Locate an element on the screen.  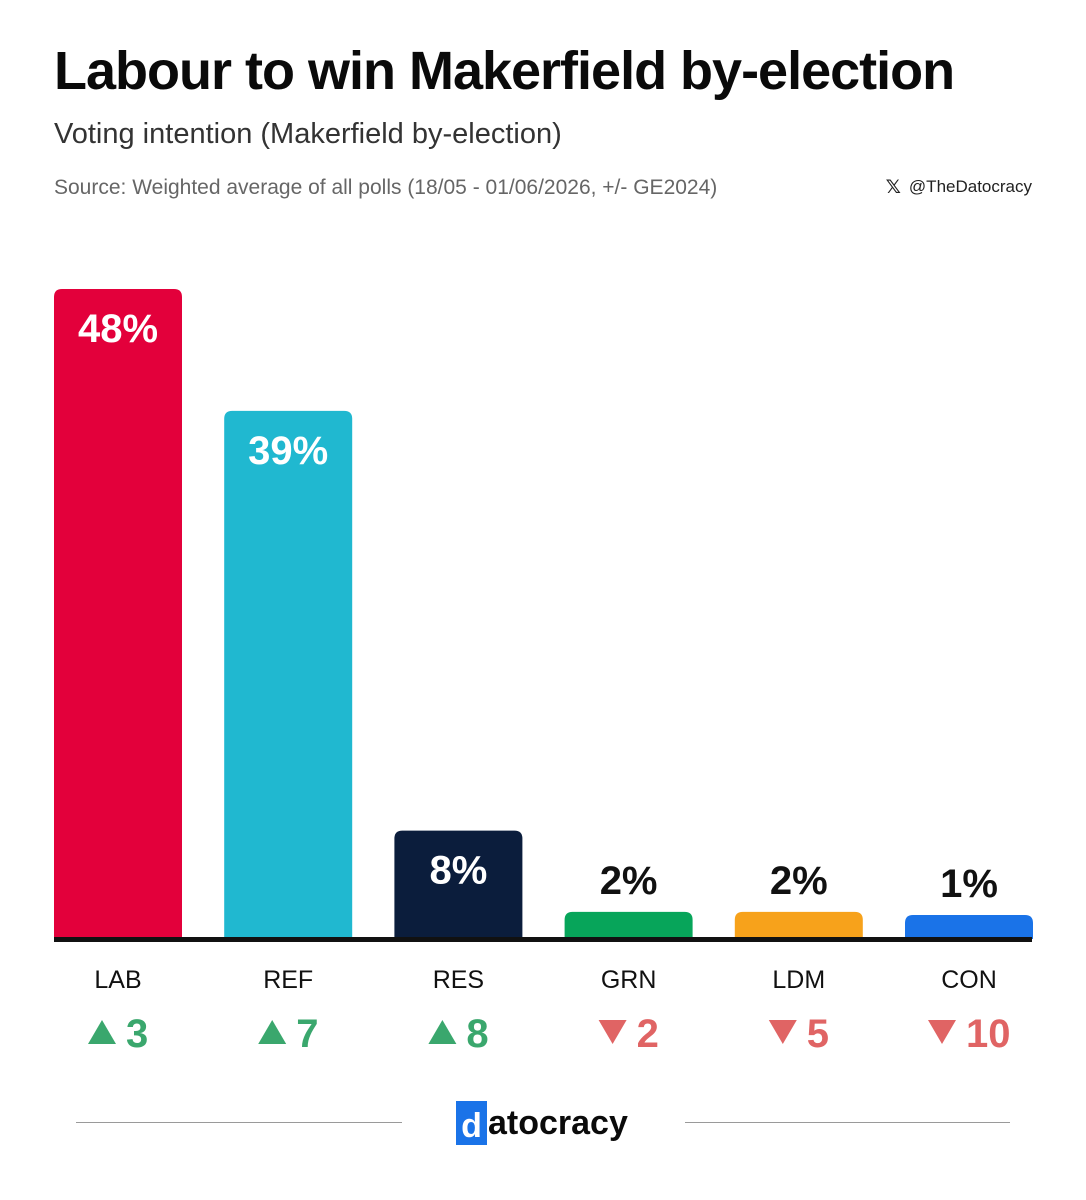
value-label-ldm: 2% is located at coordinates (799, 881).